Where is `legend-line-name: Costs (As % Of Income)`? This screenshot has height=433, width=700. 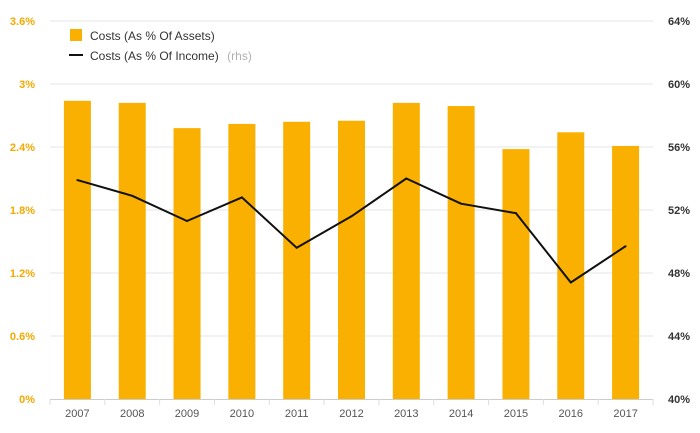 legend-line-name: Costs (As % Of Income) is located at coordinates (154, 56).